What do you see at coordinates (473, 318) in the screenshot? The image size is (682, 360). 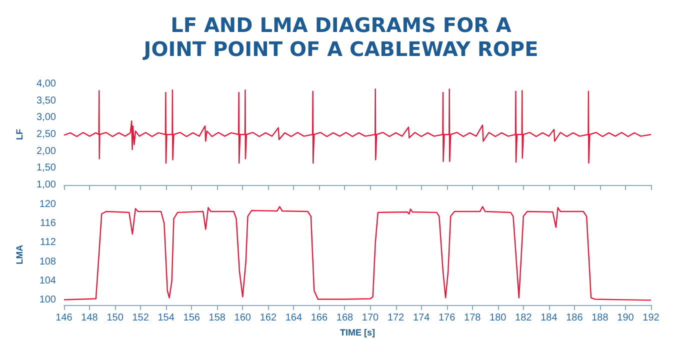 I see `x-tick-label: 178` at bounding box center [473, 318].